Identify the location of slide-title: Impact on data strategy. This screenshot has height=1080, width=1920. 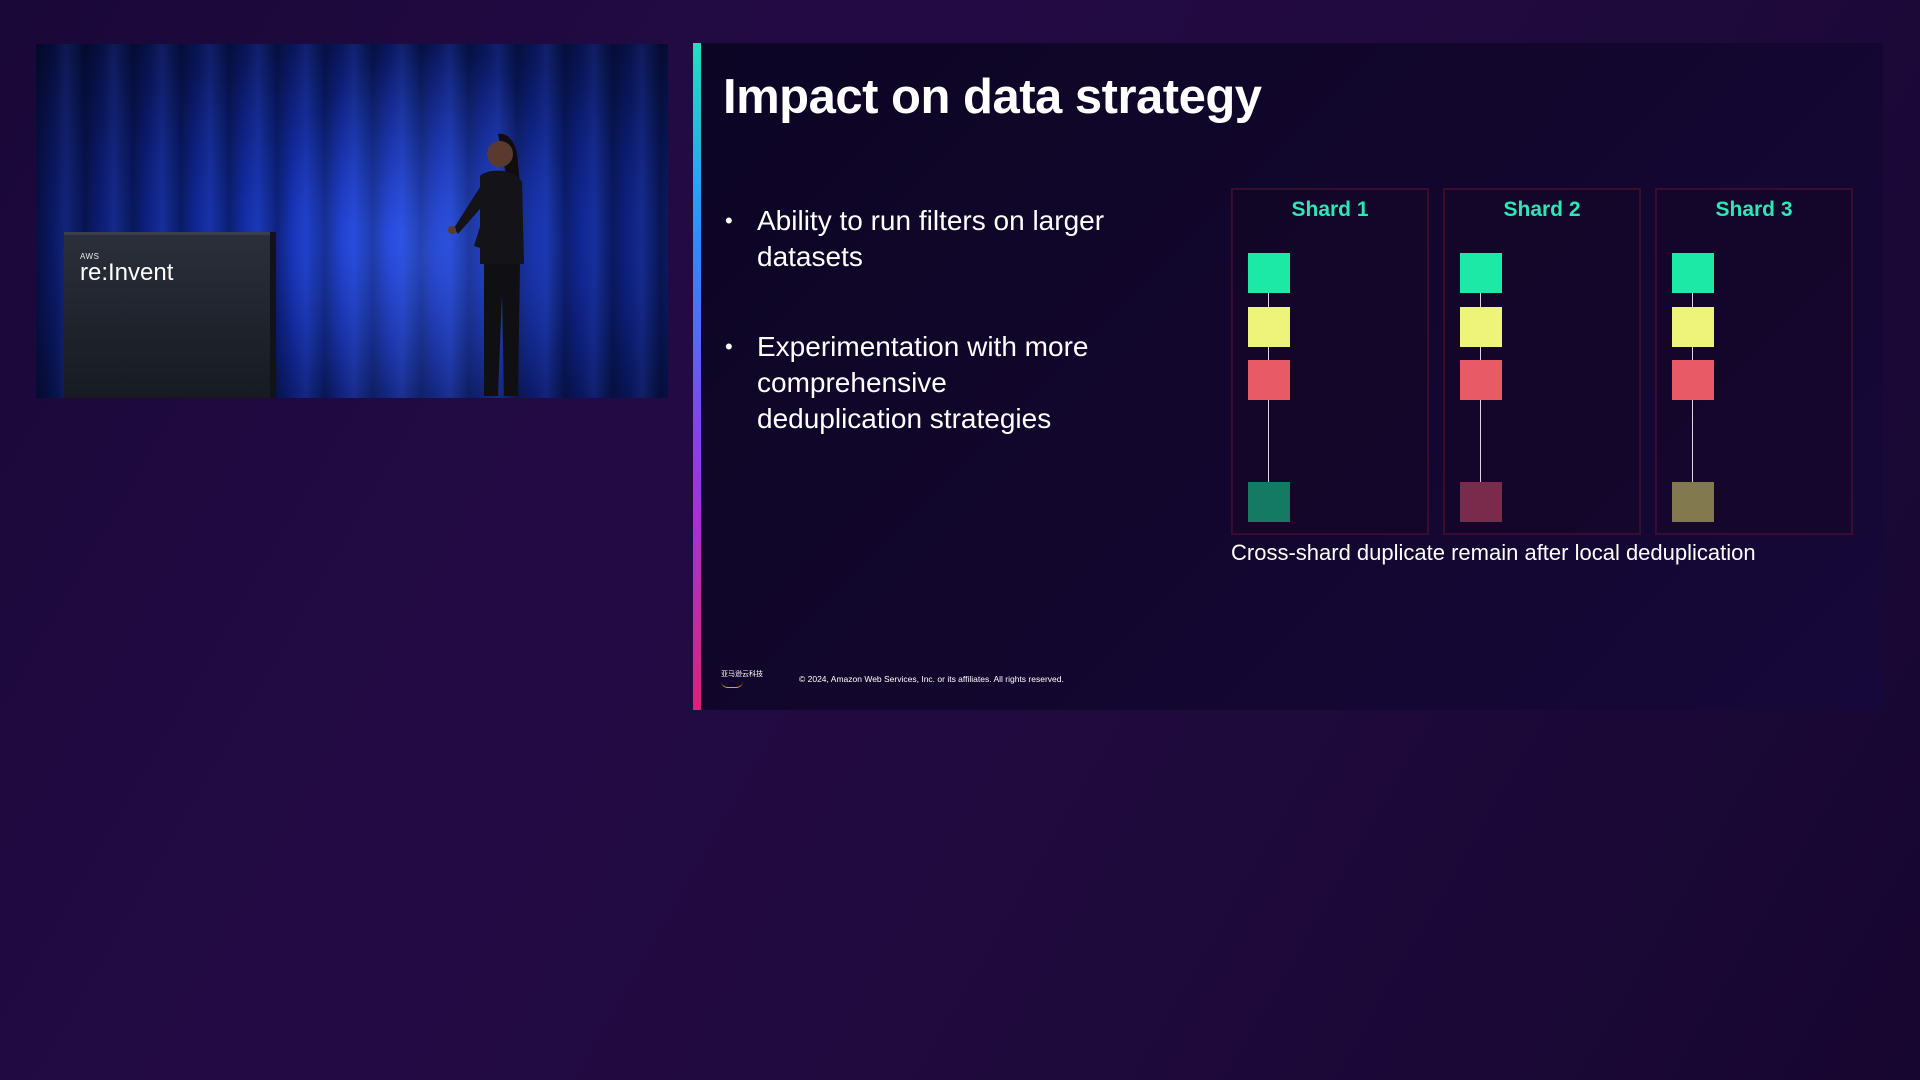
(992, 97).